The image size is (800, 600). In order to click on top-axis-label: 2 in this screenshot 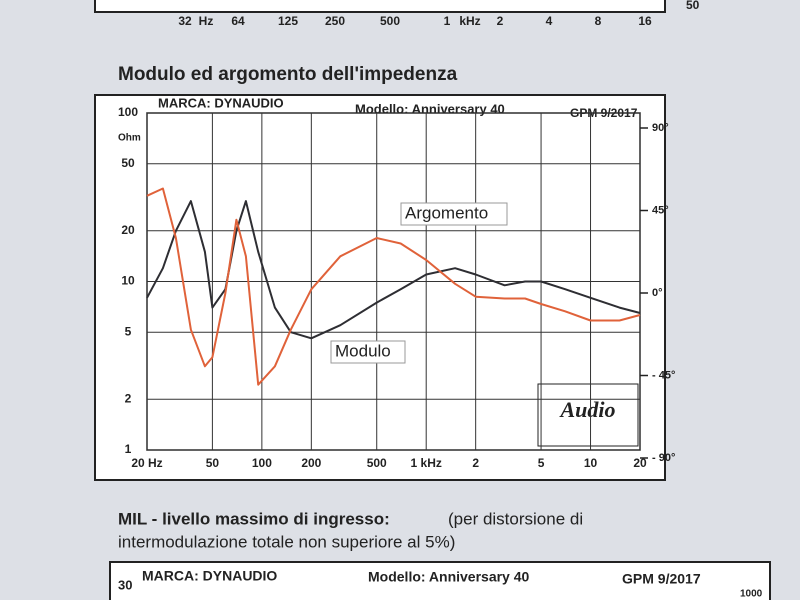, I will do `click(500, 21)`.